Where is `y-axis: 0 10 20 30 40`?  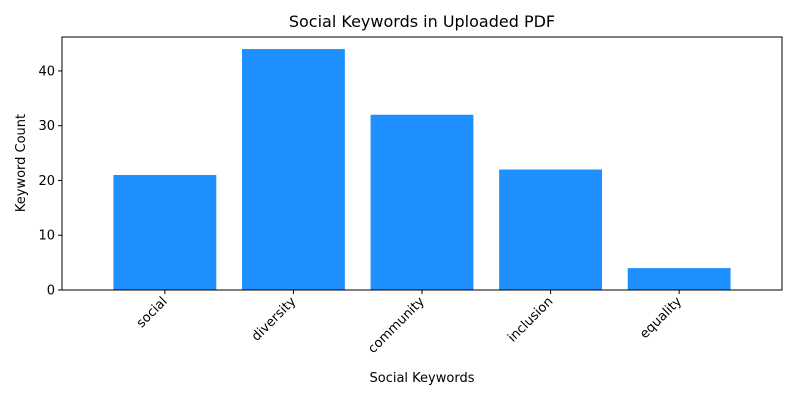 y-axis: 0 10 20 30 40 is located at coordinates (50, 181).